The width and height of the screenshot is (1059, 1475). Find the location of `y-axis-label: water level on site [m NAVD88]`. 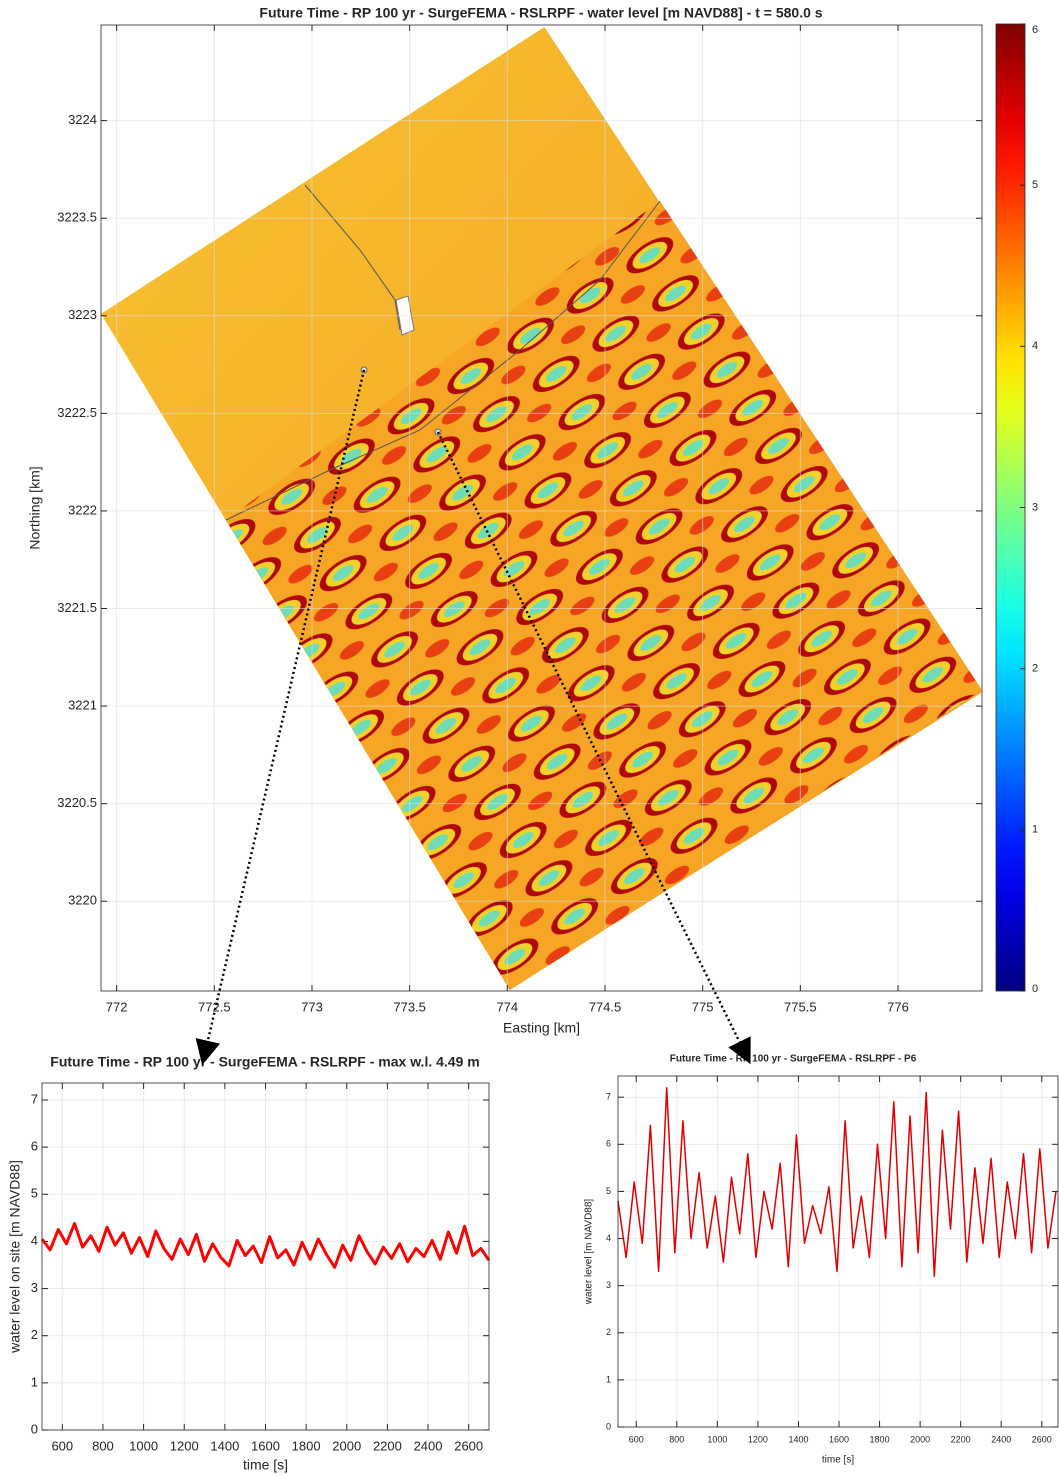

y-axis-label: water level on site [m NAVD88] is located at coordinates (15, 1257).